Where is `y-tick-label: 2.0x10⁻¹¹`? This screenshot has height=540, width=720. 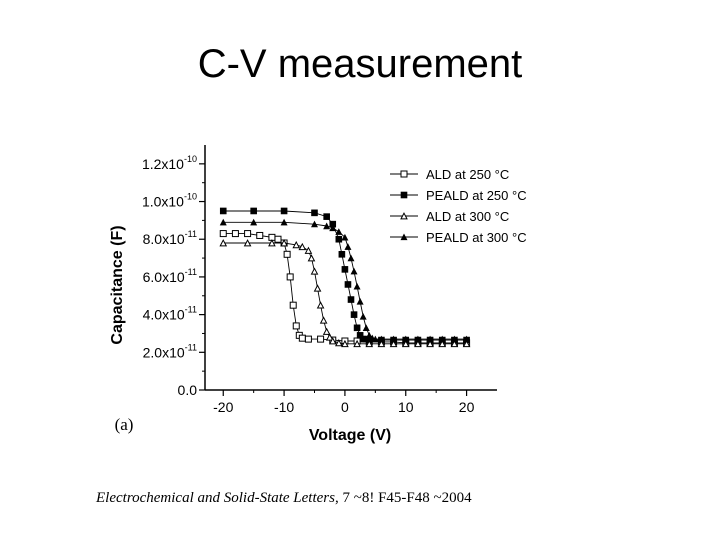 y-tick-label: 2.0x10⁻¹¹ is located at coordinates (170, 351).